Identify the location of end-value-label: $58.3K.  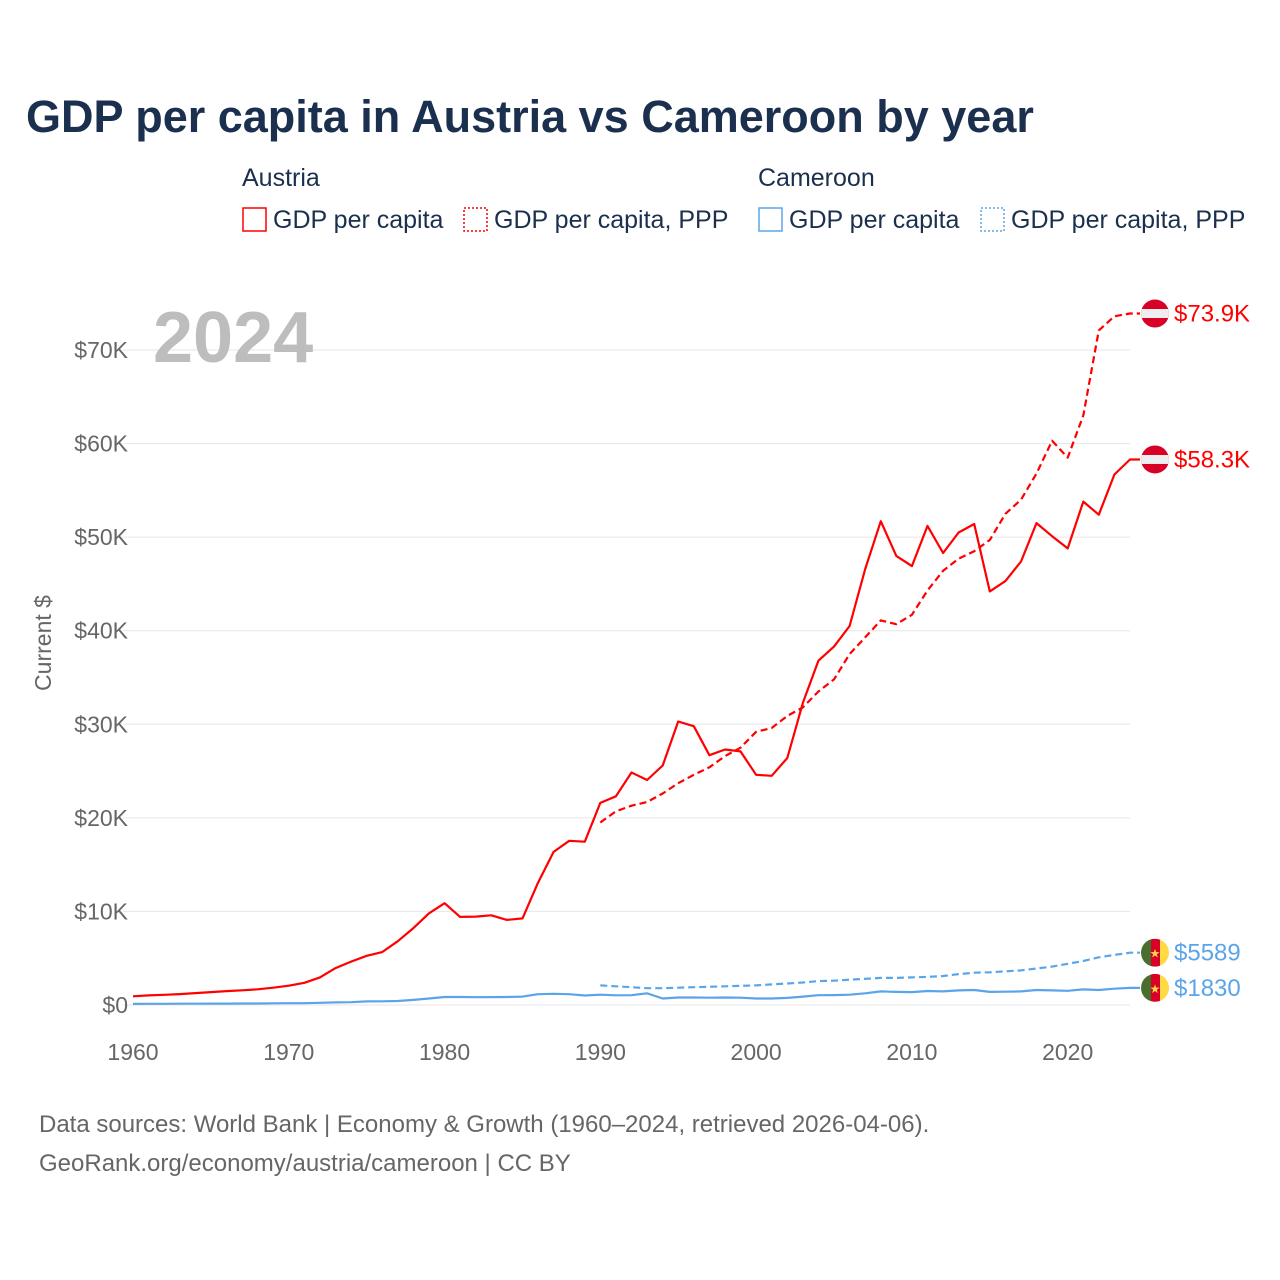
(1212, 459).